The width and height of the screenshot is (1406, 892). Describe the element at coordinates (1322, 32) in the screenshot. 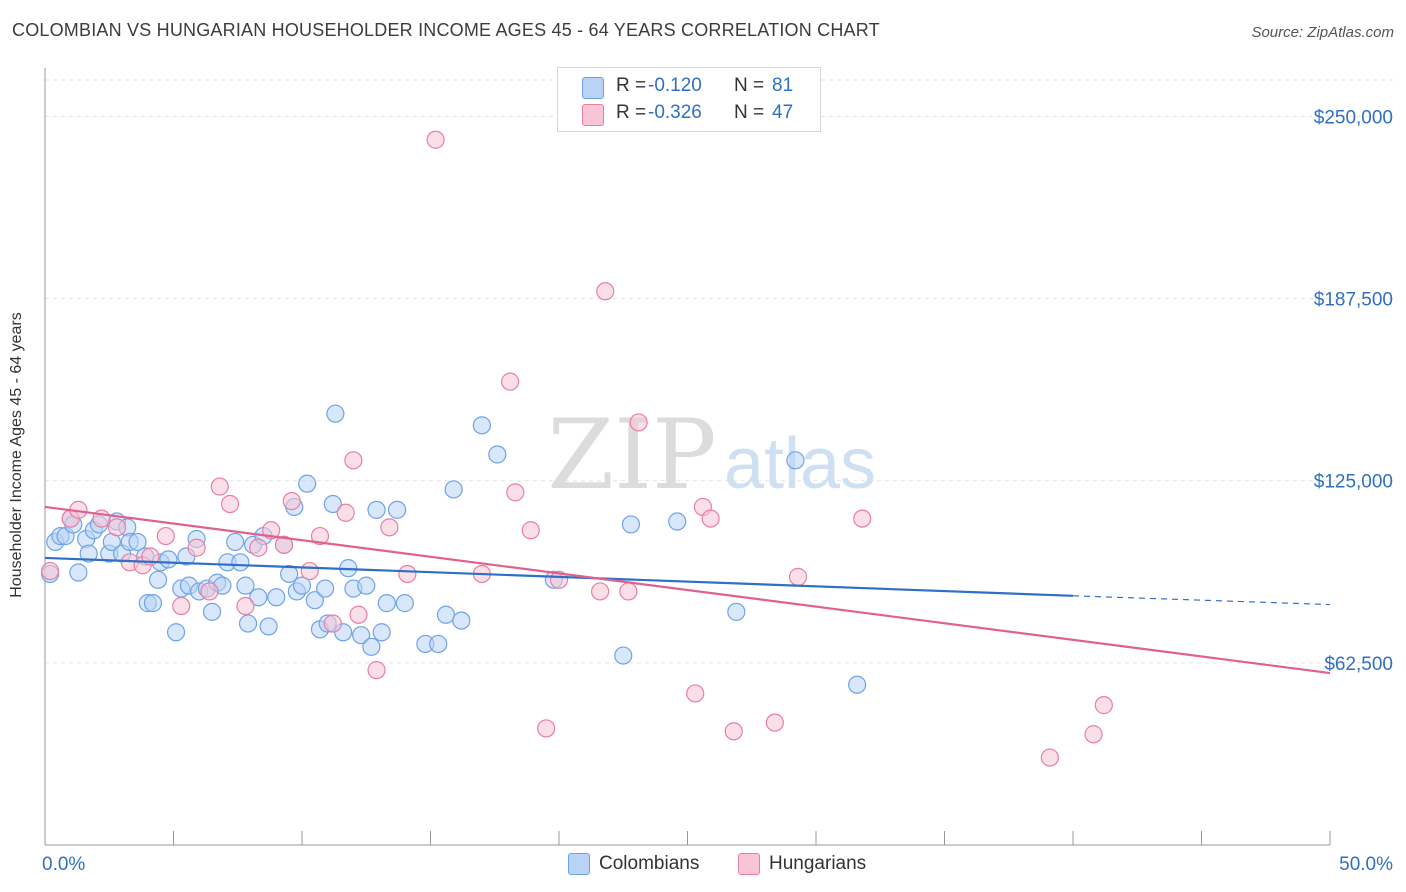

I see `source-label: Source: ZipAtlas.com` at that location.